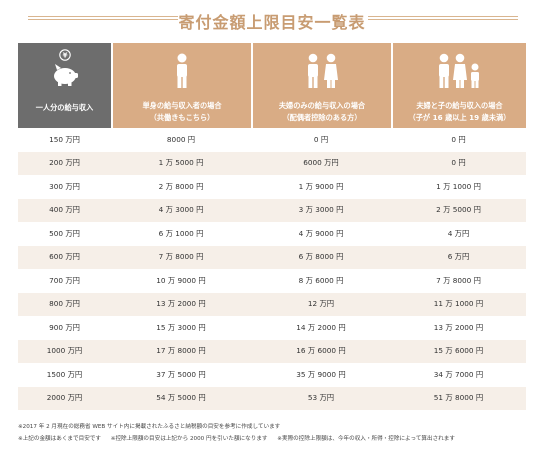  What do you see at coordinates (181, 210) in the screenshot?
I see `single-cell: 4 万 3000 円` at bounding box center [181, 210].